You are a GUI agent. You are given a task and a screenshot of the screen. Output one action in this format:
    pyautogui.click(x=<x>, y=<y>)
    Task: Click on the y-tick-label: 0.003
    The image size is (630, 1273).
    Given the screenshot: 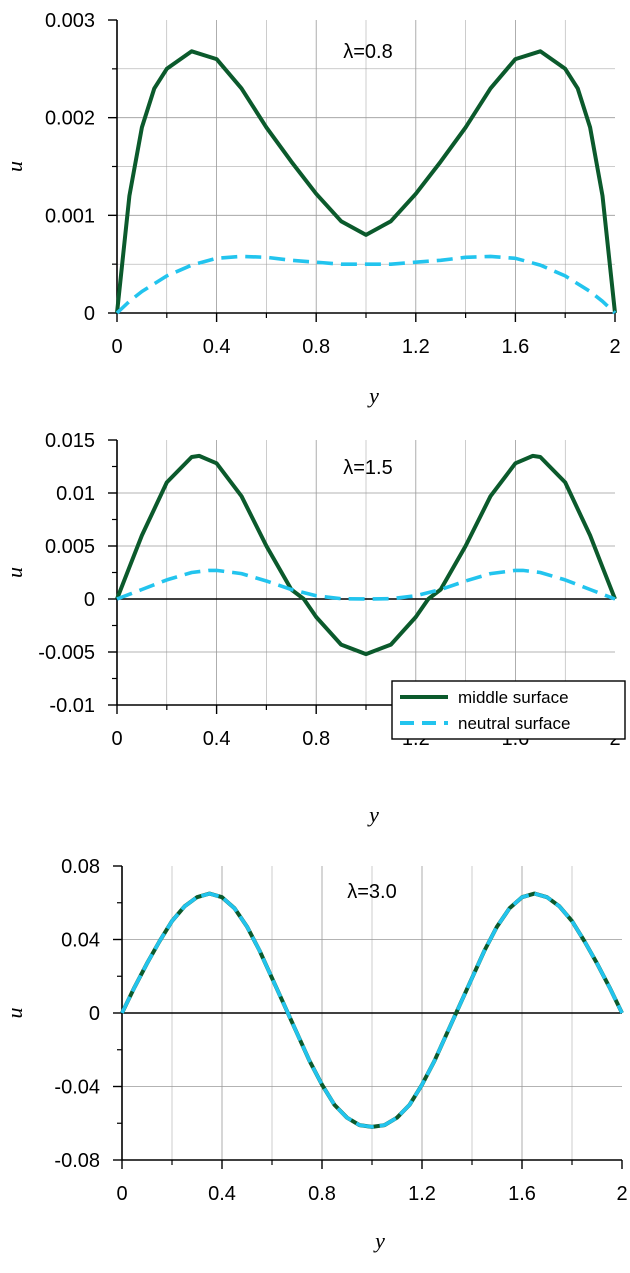 What is the action you would take?
    pyautogui.click(x=70, y=21)
    